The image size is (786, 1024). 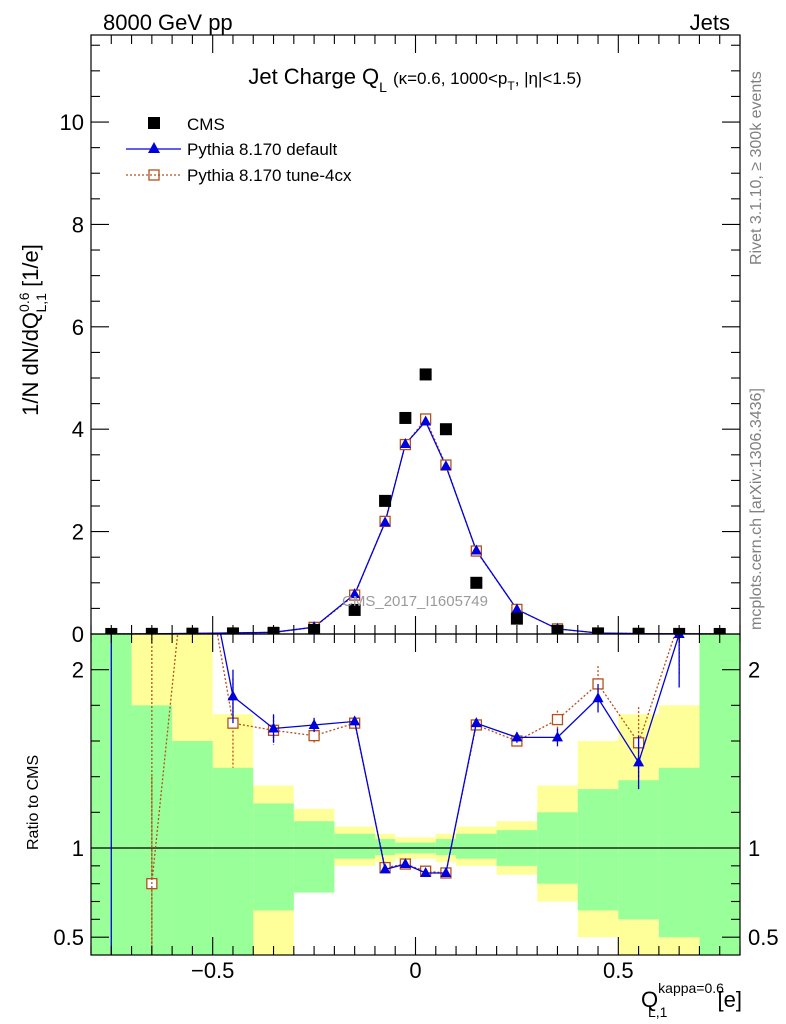 What do you see at coordinates (78, 224) in the screenshot?
I see `y-tick-label-main-4: 8` at bounding box center [78, 224].